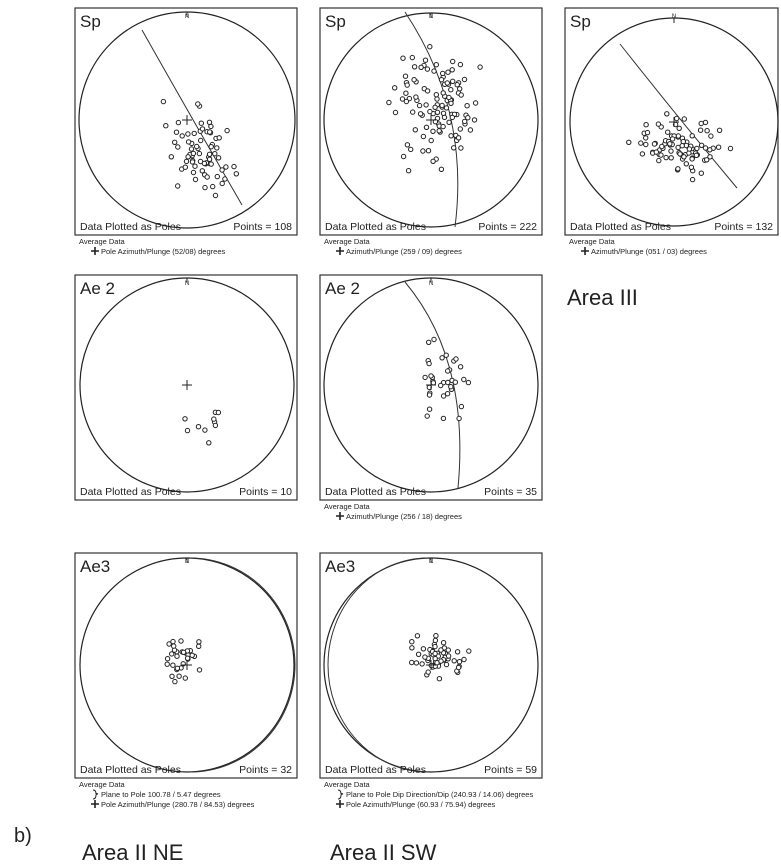  What do you see at coordinates (192, 117) in the screenshot?
I see `great-circle` at bounding box center [192, 117].